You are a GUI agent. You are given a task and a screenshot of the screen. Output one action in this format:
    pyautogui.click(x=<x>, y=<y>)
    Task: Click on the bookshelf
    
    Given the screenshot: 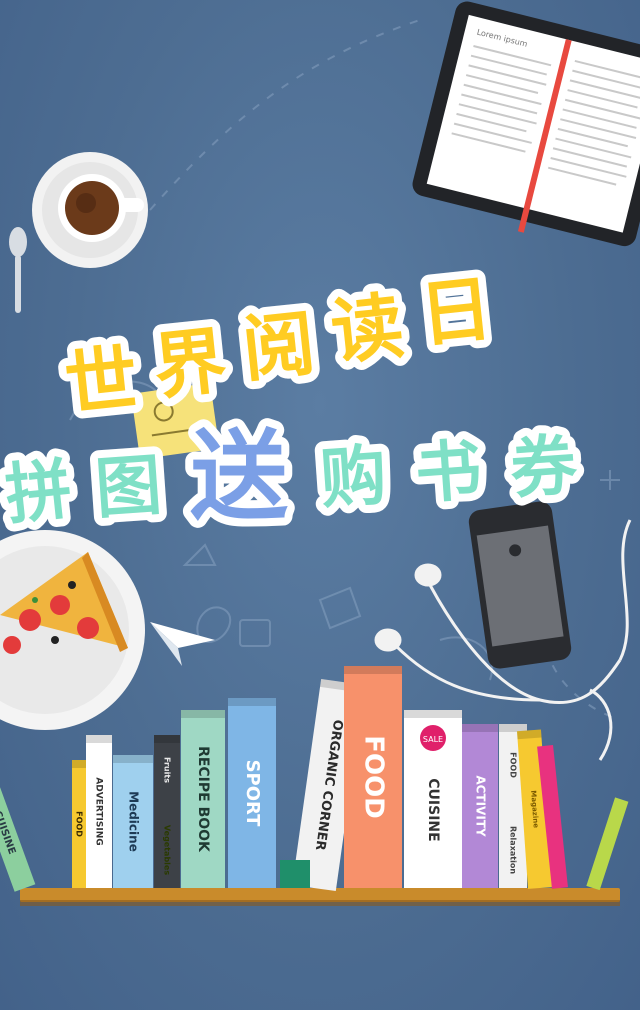 What is the action you would take?
    pyautogui.click(x=320, y=895)
    